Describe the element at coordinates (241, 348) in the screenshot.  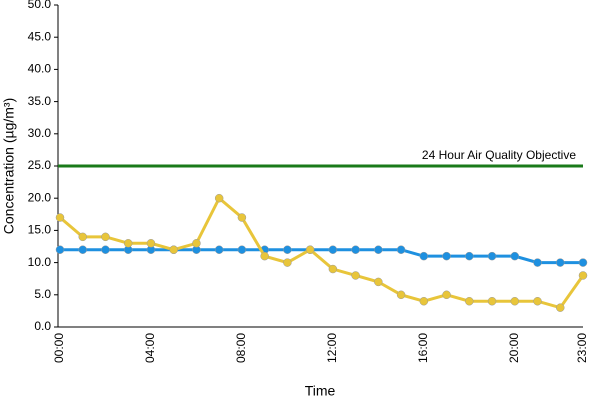
I see `x-tick-label: 08:00` at that location.